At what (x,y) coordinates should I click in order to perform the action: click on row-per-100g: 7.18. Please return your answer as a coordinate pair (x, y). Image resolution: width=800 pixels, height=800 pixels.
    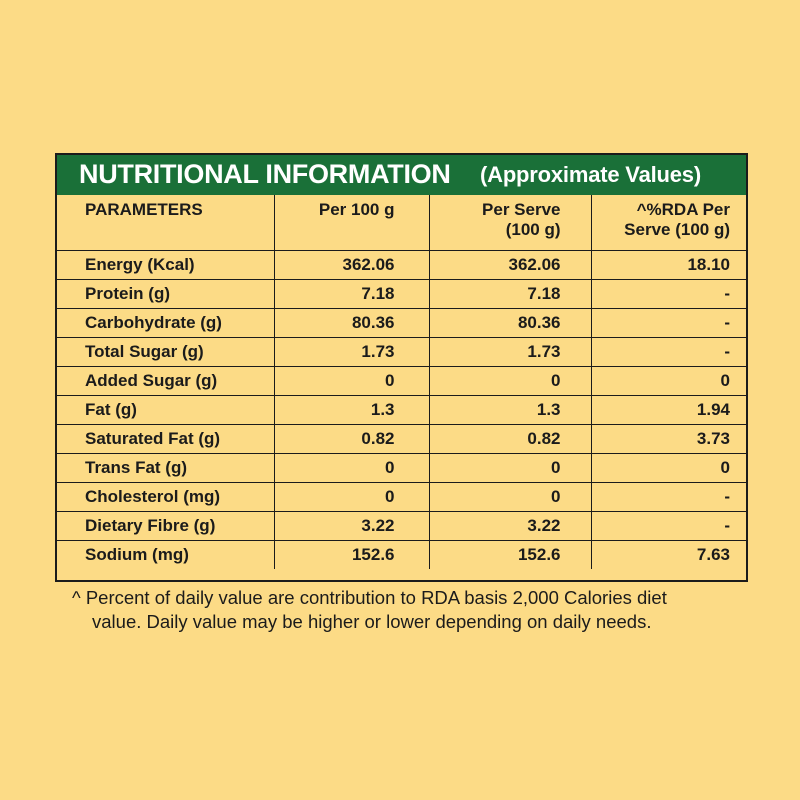
    Looking at the image, I should click on (351, 293).